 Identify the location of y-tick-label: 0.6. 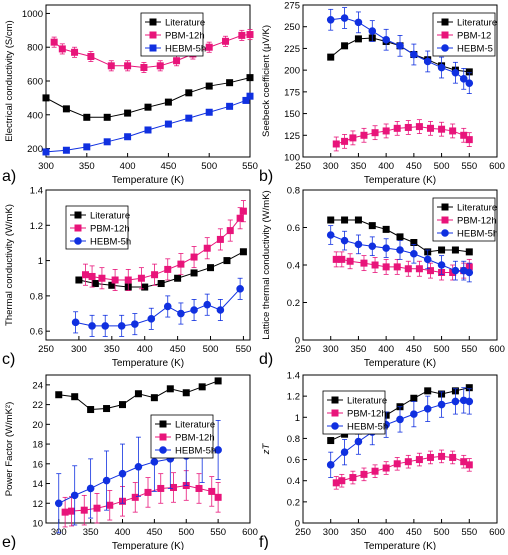
(293, 228).